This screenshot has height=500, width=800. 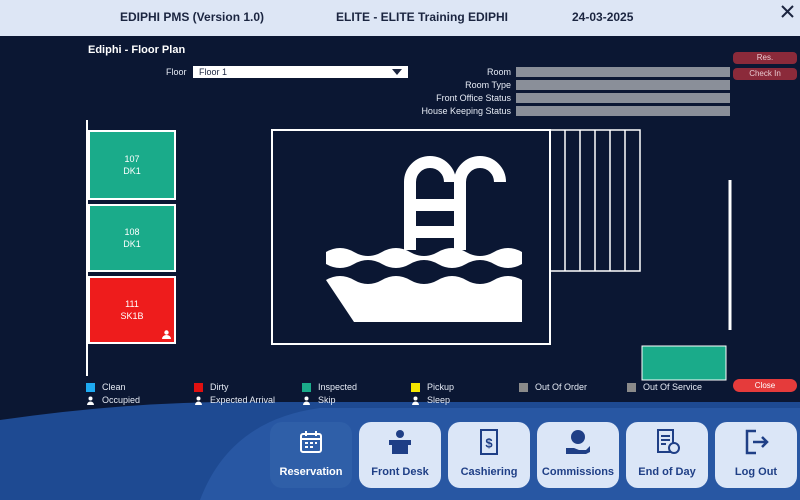 I want to click on nav-label: Cashiering, so click(x=489, y=472).